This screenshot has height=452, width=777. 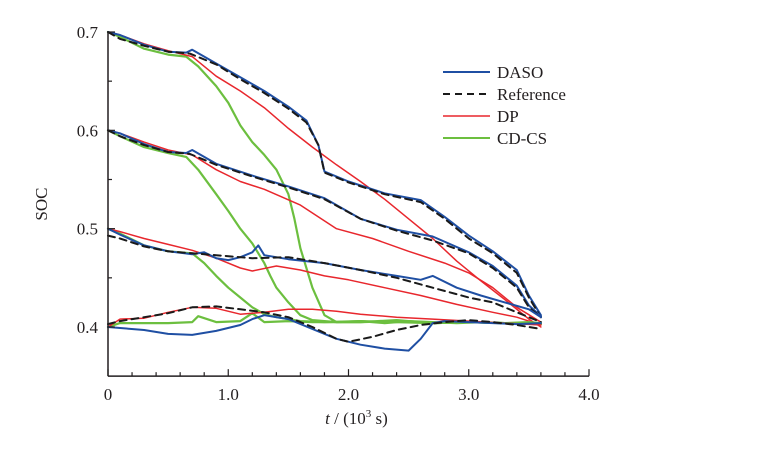 I want to click on legend-item-dp: DP, so click(x=481, y=116).